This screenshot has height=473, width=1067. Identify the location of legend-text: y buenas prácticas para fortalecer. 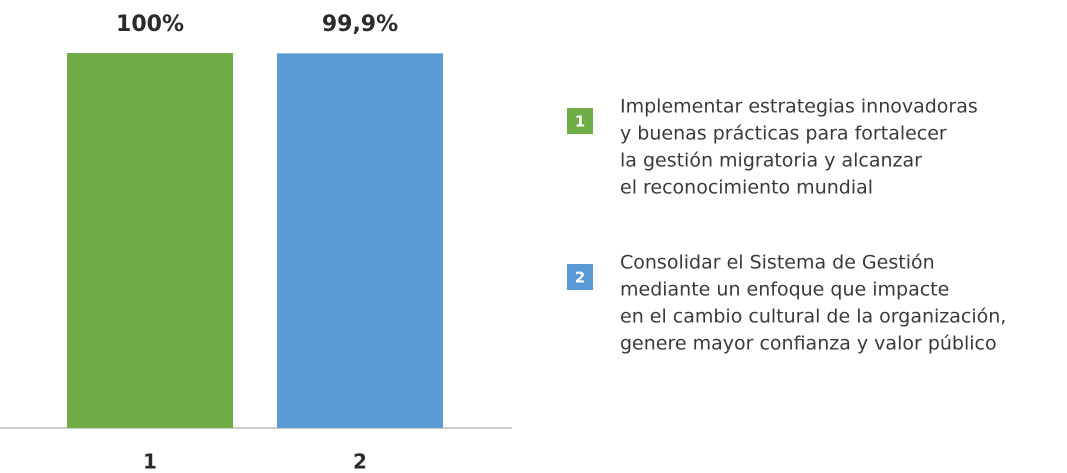
(783, 134).